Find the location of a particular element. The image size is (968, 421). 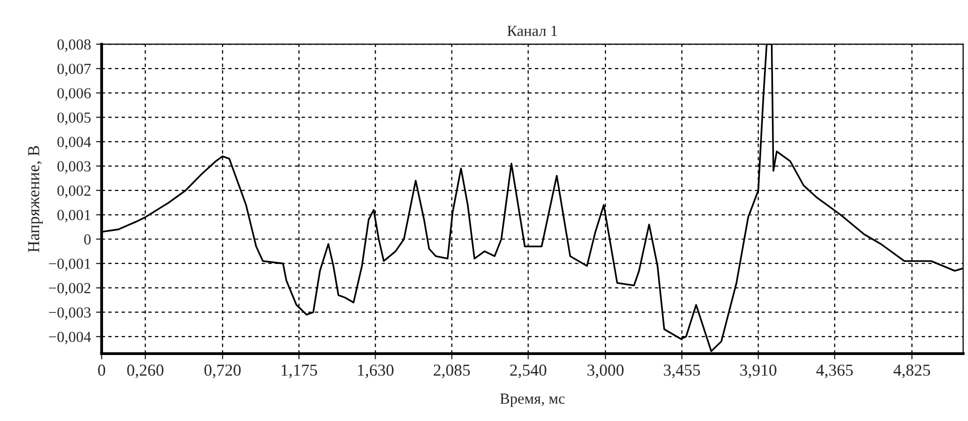

y-tick-label: 0,004 is located at coordinates (74, 143).